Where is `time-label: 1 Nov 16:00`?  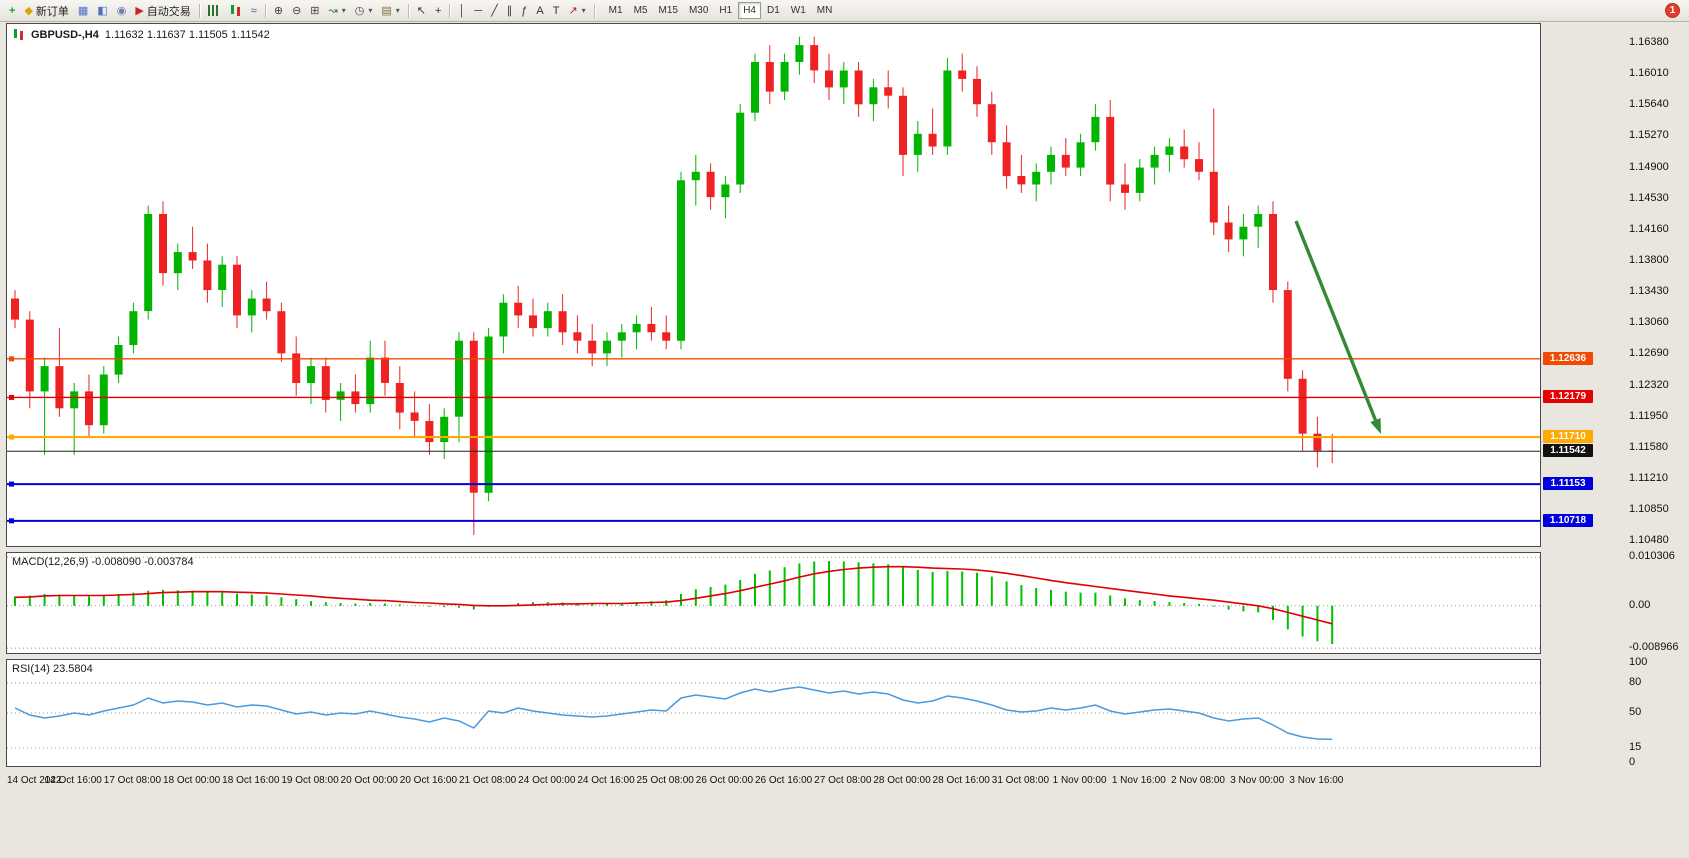 time-label: 1 Nov 16:00 is located at coordinates (1138, 780).